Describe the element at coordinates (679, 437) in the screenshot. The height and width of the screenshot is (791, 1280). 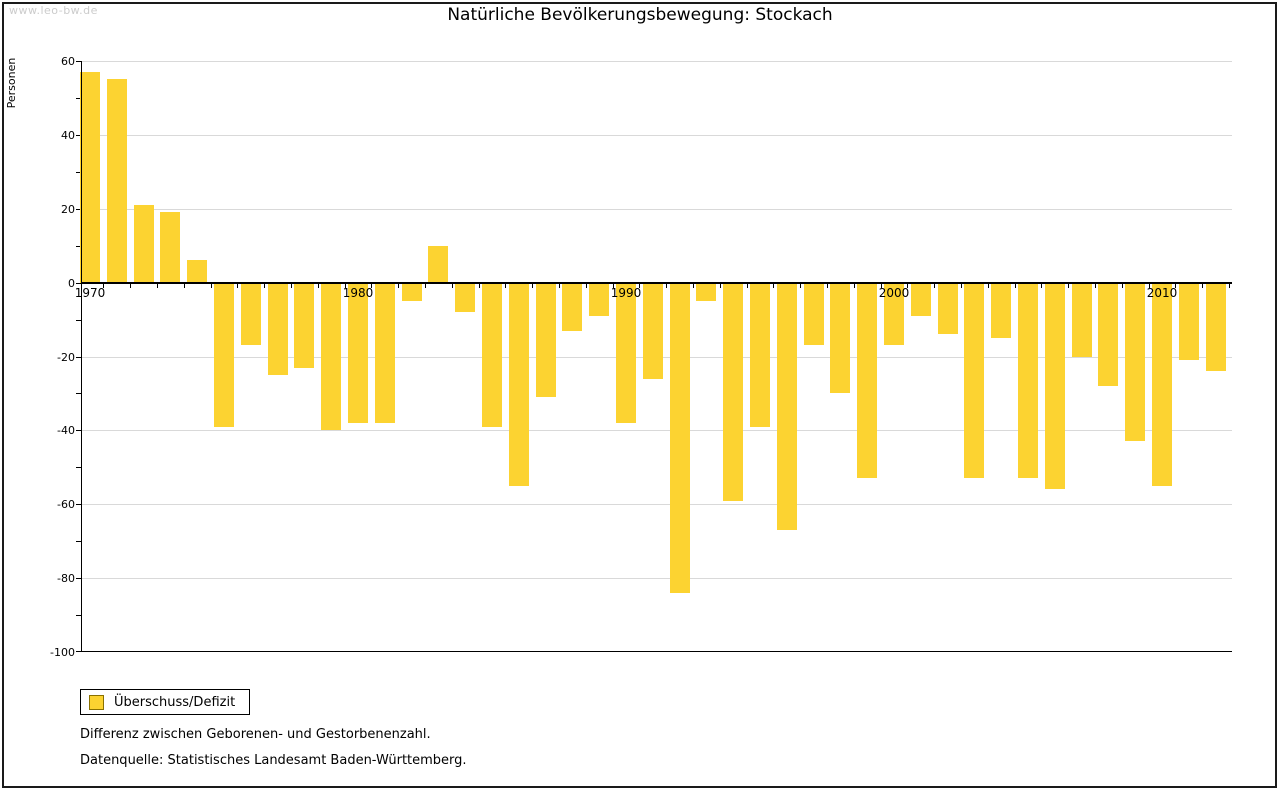
I see `bar-1992` at that location.